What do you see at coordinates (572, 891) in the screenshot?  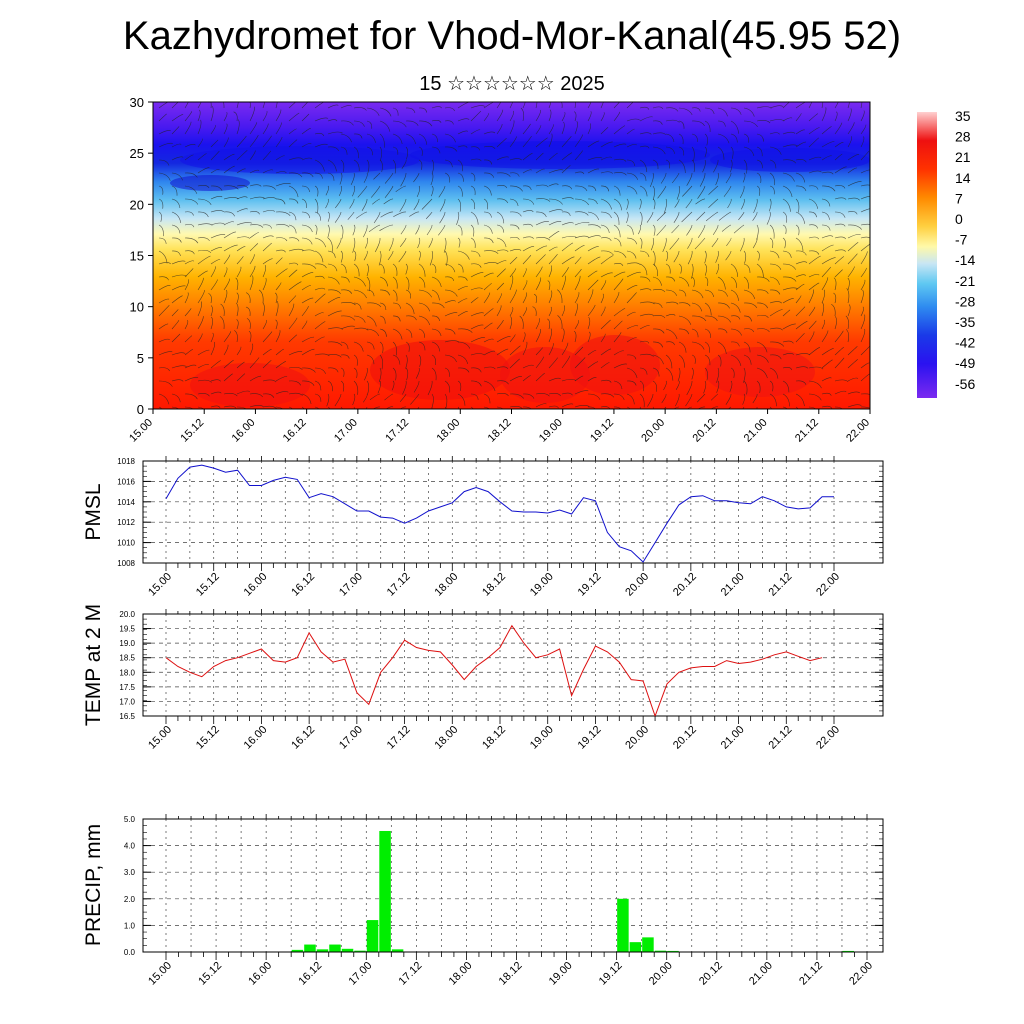 I see `precip-bars` at bounding box center [572, 891].